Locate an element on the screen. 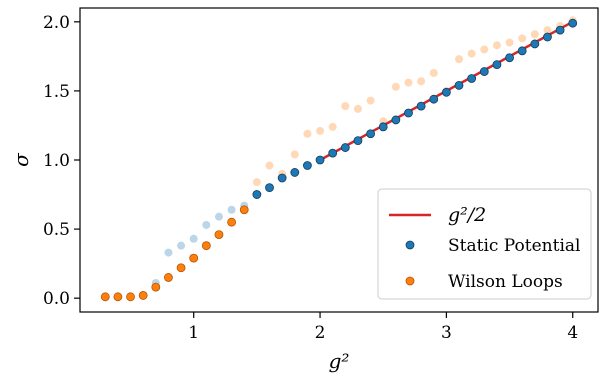  y-tick-label: 0.5 is located at coordinates (56, 230).